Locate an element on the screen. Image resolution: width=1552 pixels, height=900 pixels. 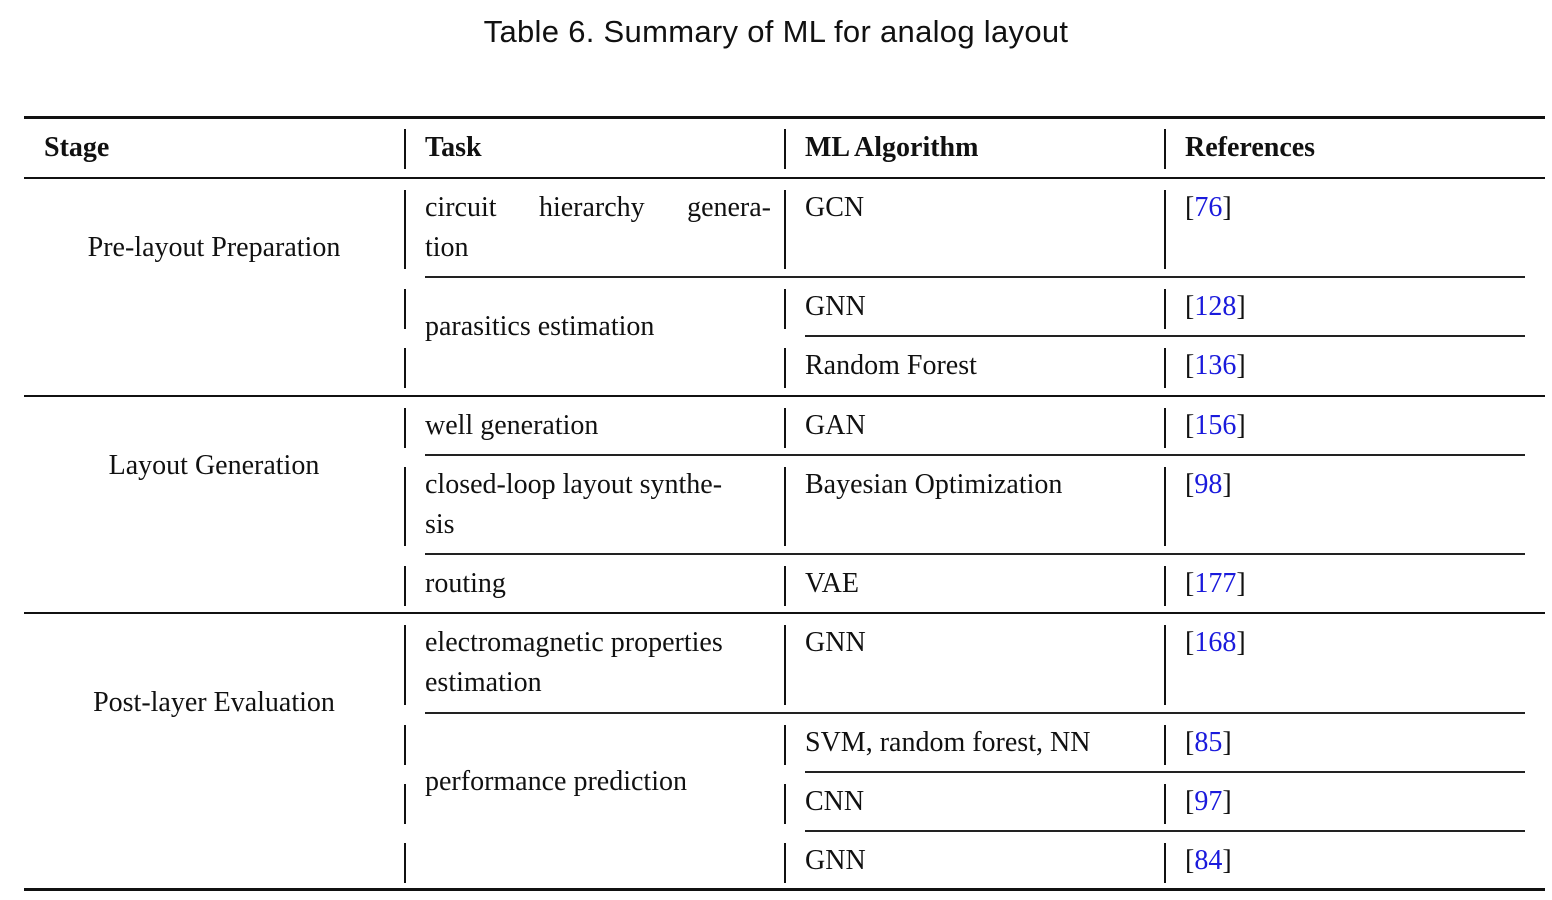
citation-link: 98 is located at coordinates (1208, 484).